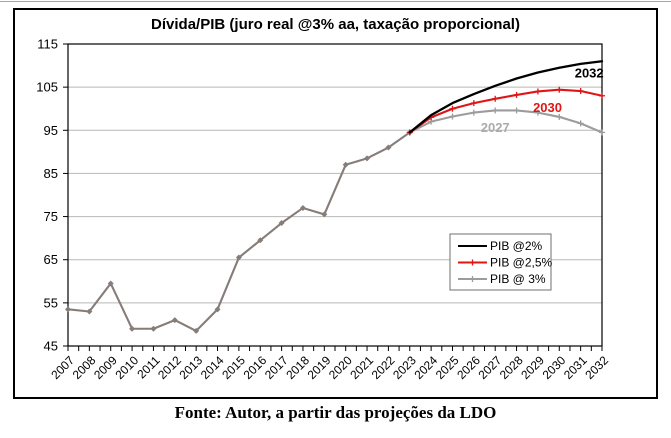  I want to click on y-axis: 45 55 65 75 85 95 105 115, so click(52, 195).